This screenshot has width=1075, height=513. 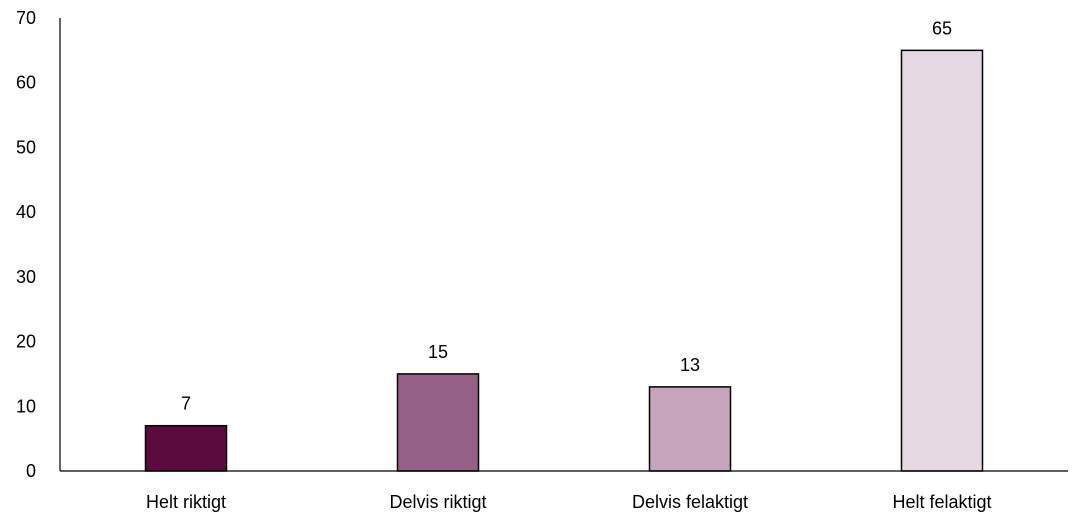 What do you see at coordinates (942, 28) in the screenshot?
I see `data-label: 65` at bounding box center [942, 28].